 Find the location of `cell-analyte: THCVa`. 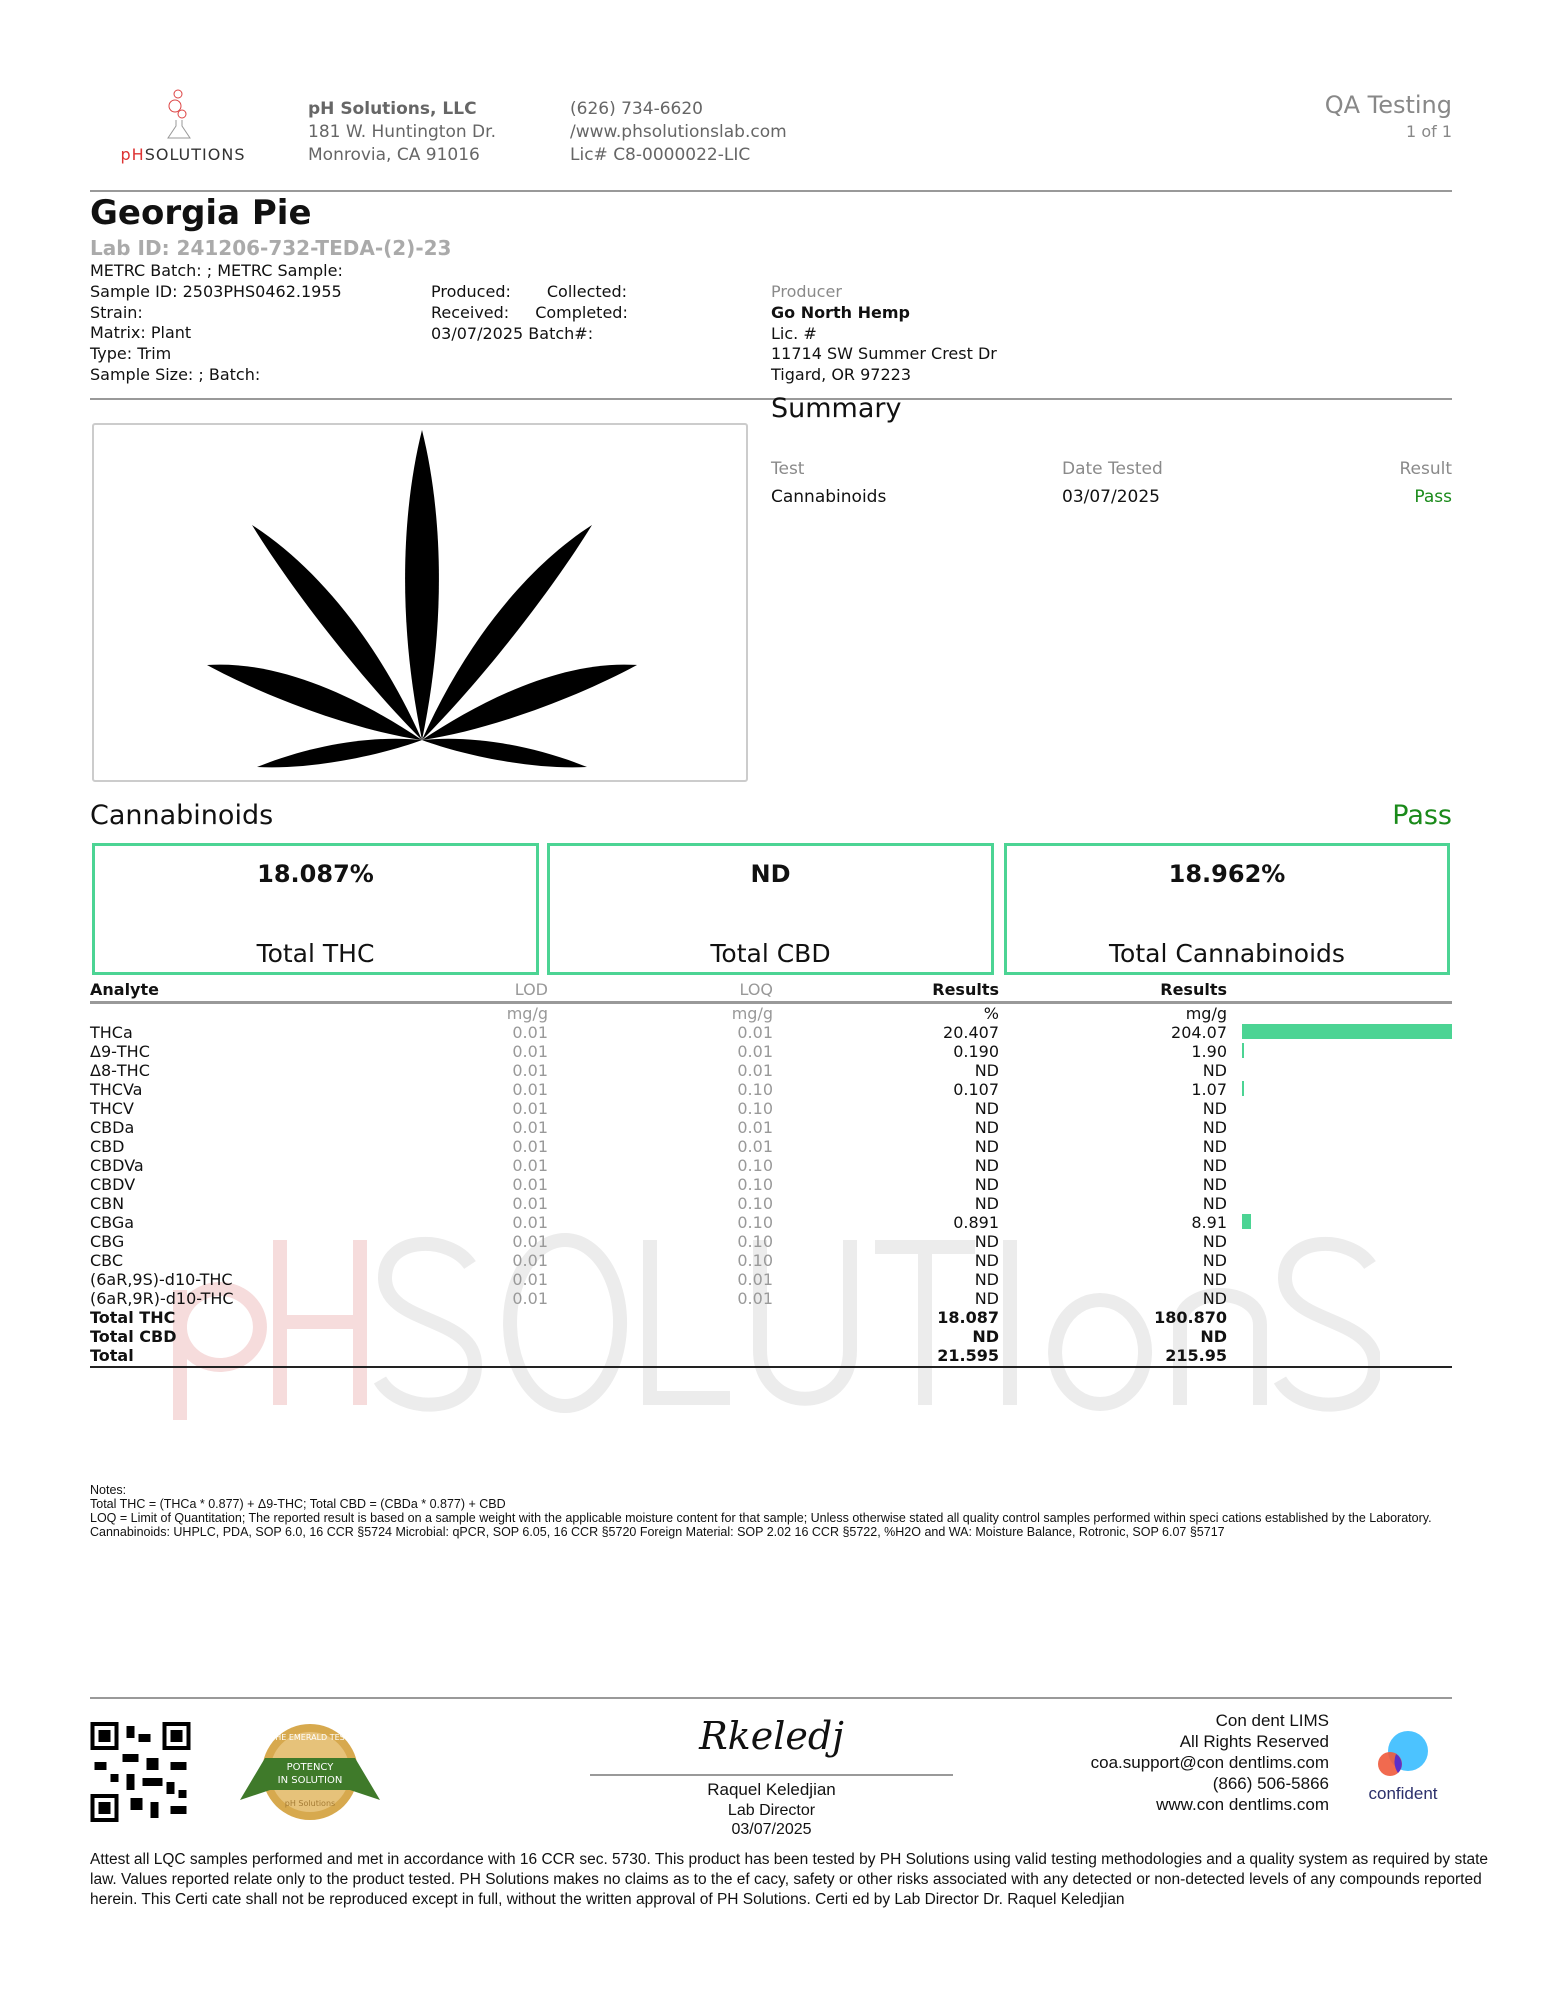

cell-analyte: THCVa is located at coordinates (116, 1089).